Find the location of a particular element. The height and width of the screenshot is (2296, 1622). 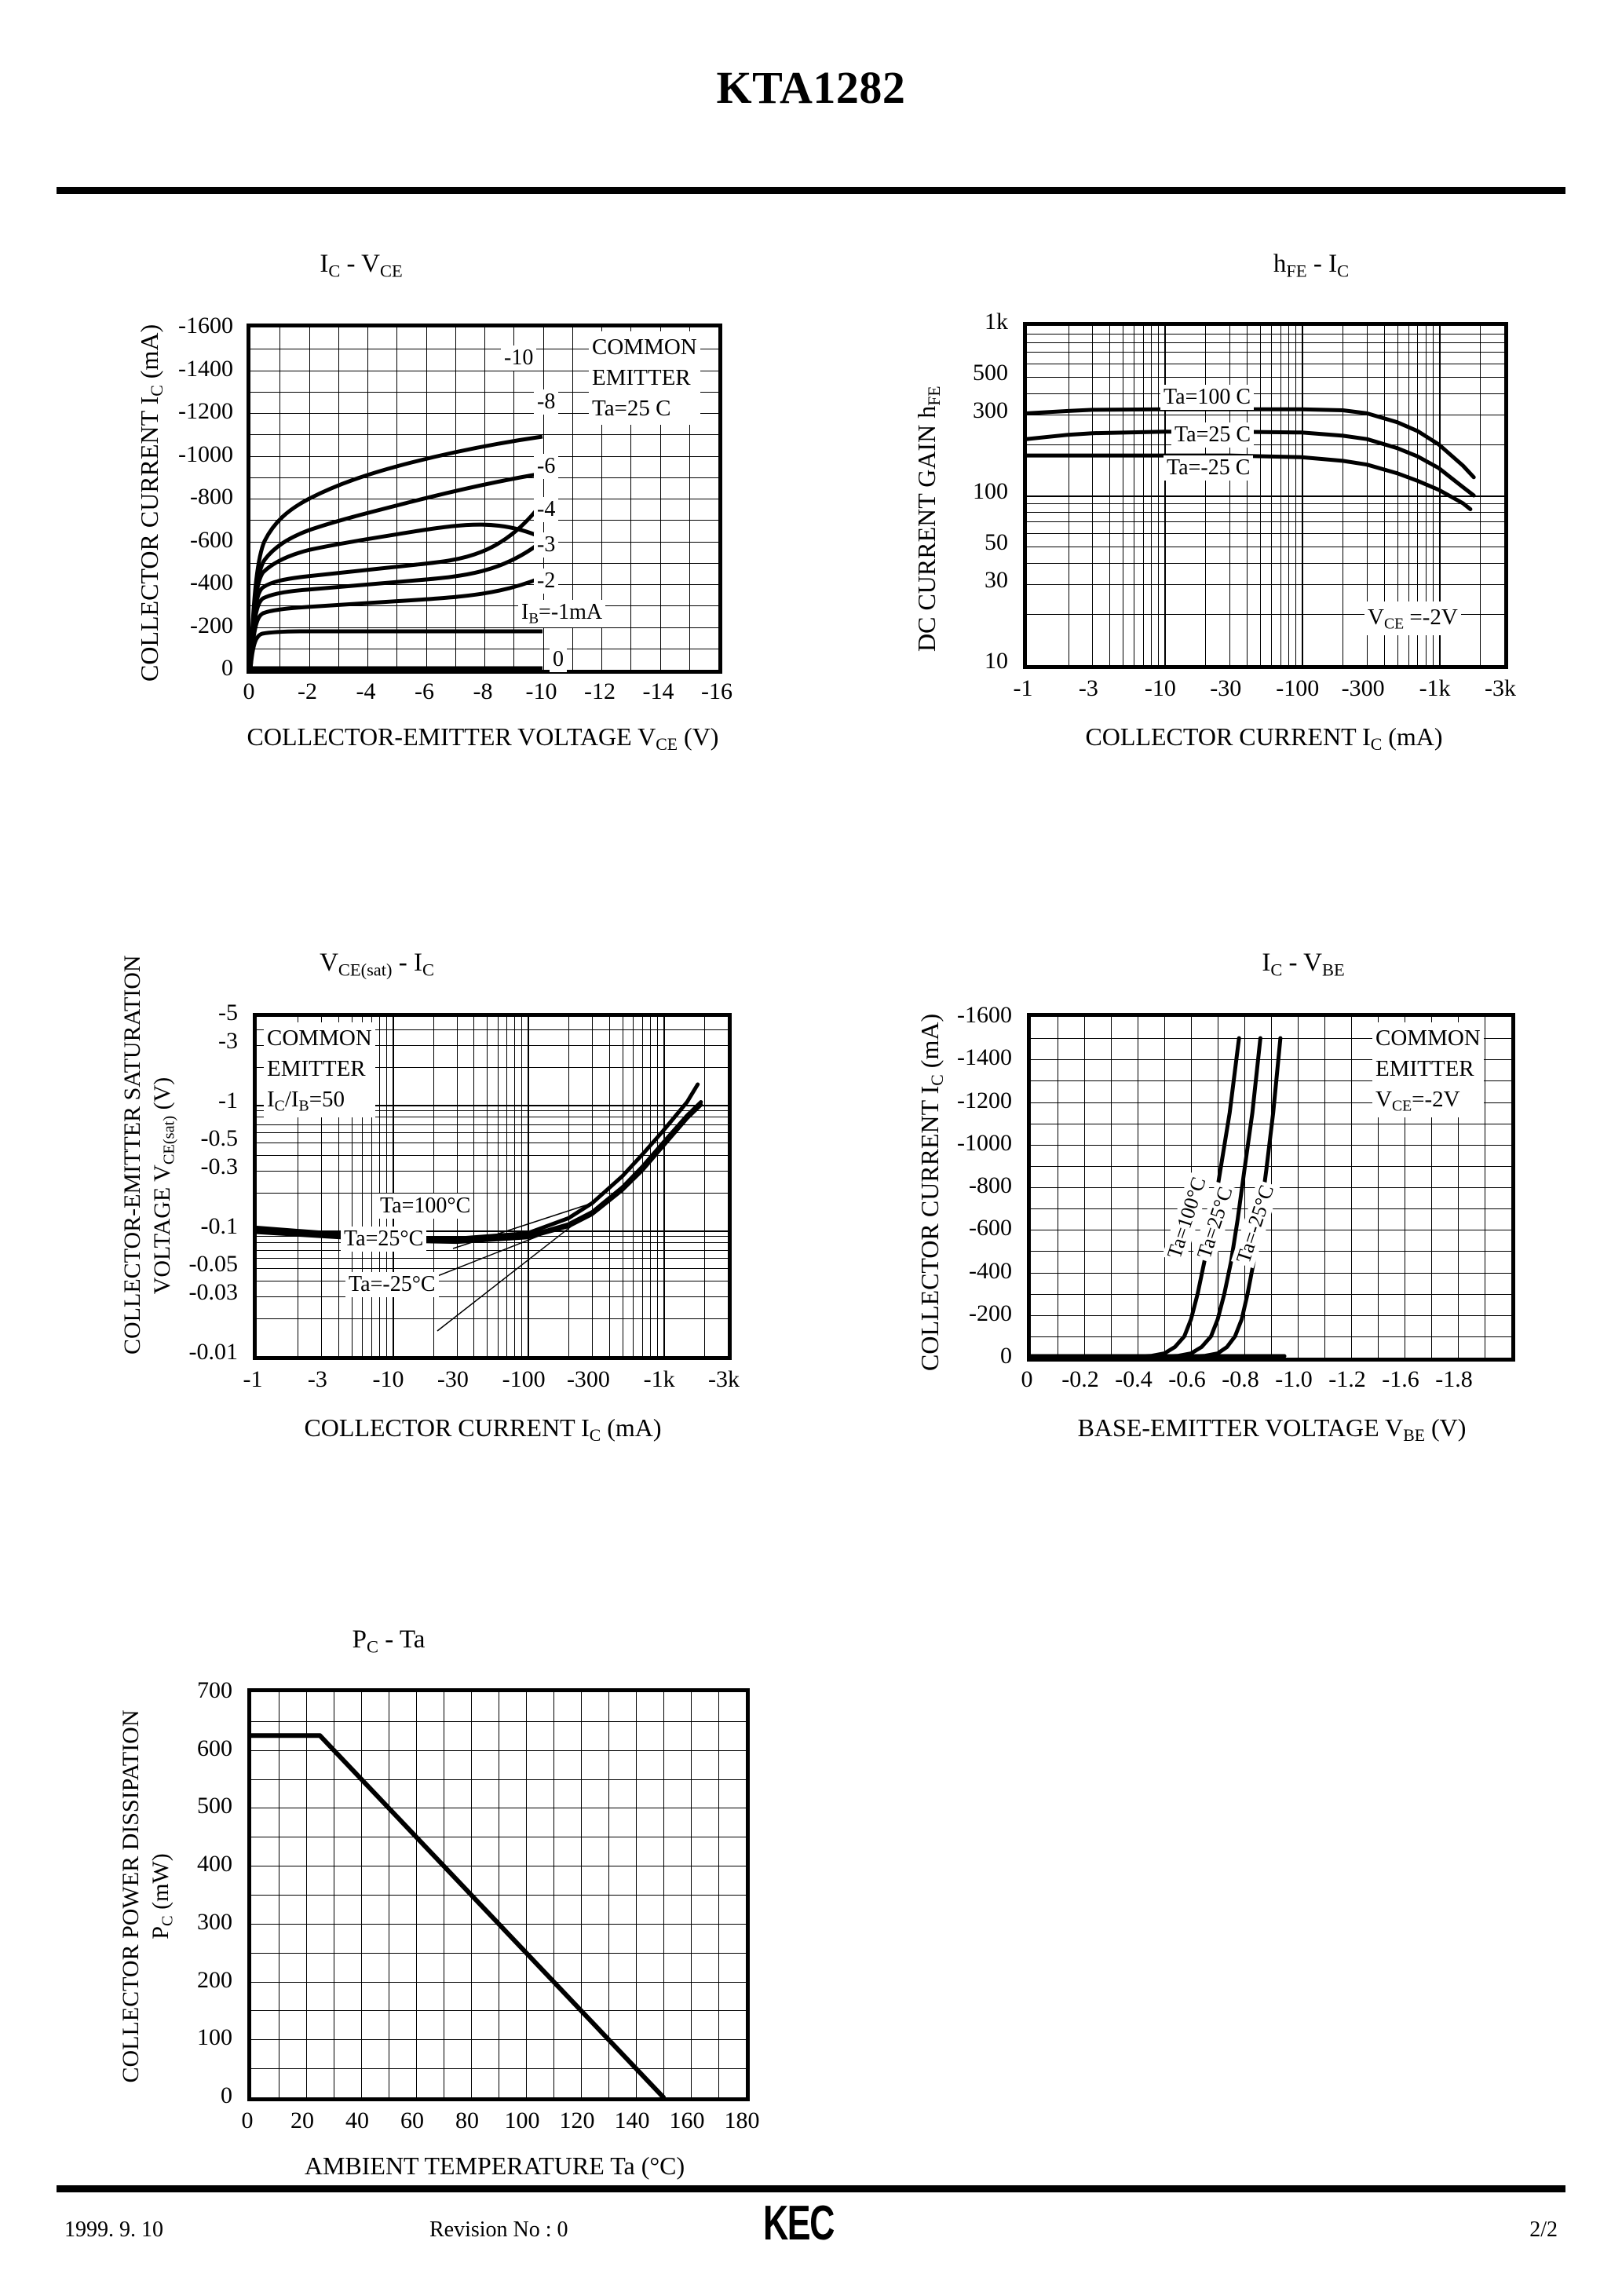

plot-area-hfe-ic is located at coordinates (1265, 495).